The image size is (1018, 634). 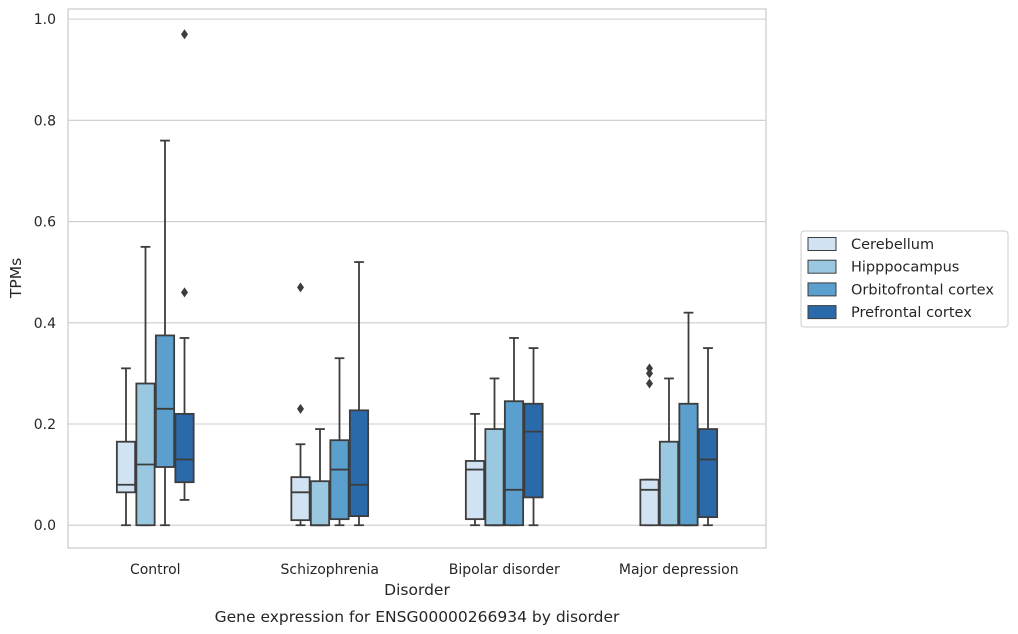 What do you see at coordinates (45, 223) in the screenshot?
I see `y-tick-label: 0.6` at bounding box center [45, 223].